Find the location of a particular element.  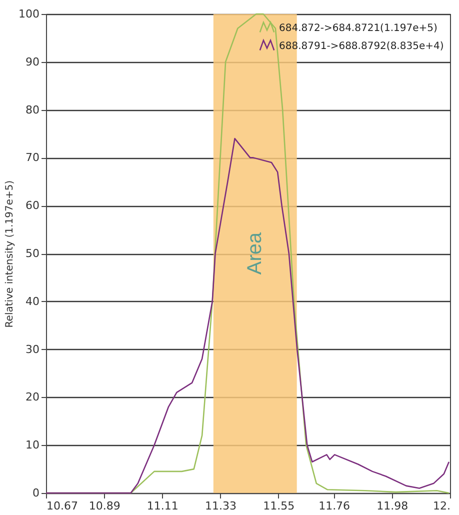

x-tick-label: 10.67 is located at coordinates (62, 506).